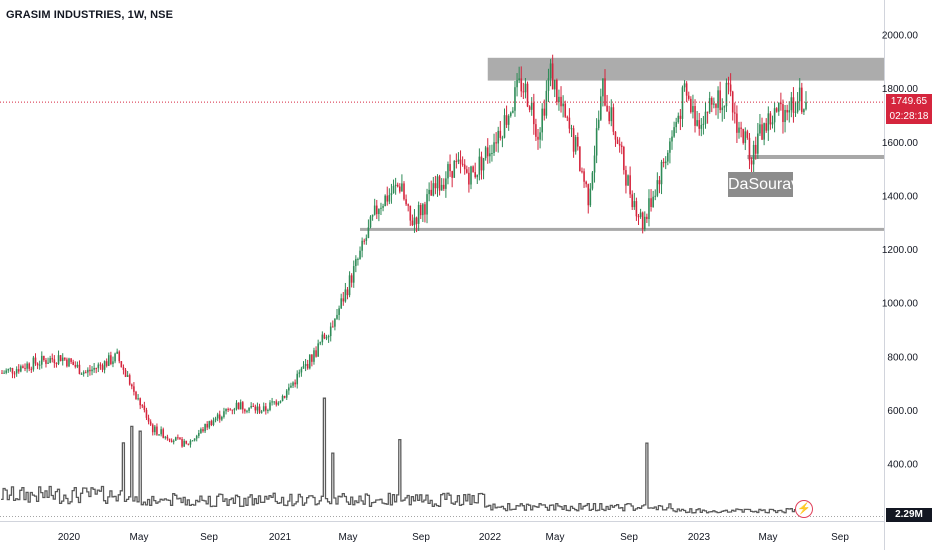 This screenshot has width=932, height=550. Describe the element at coordinates (900, 196) in the screenshot. I see `y-tick-label: 1400.00` at that location.